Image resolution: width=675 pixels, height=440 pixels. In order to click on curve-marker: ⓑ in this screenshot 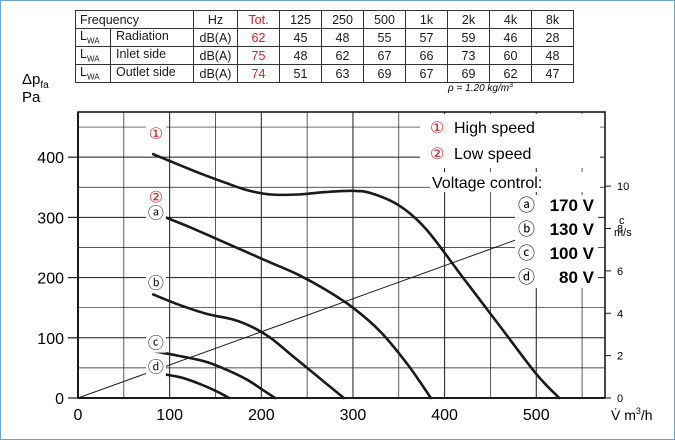, I will do `click(156, 283)`.